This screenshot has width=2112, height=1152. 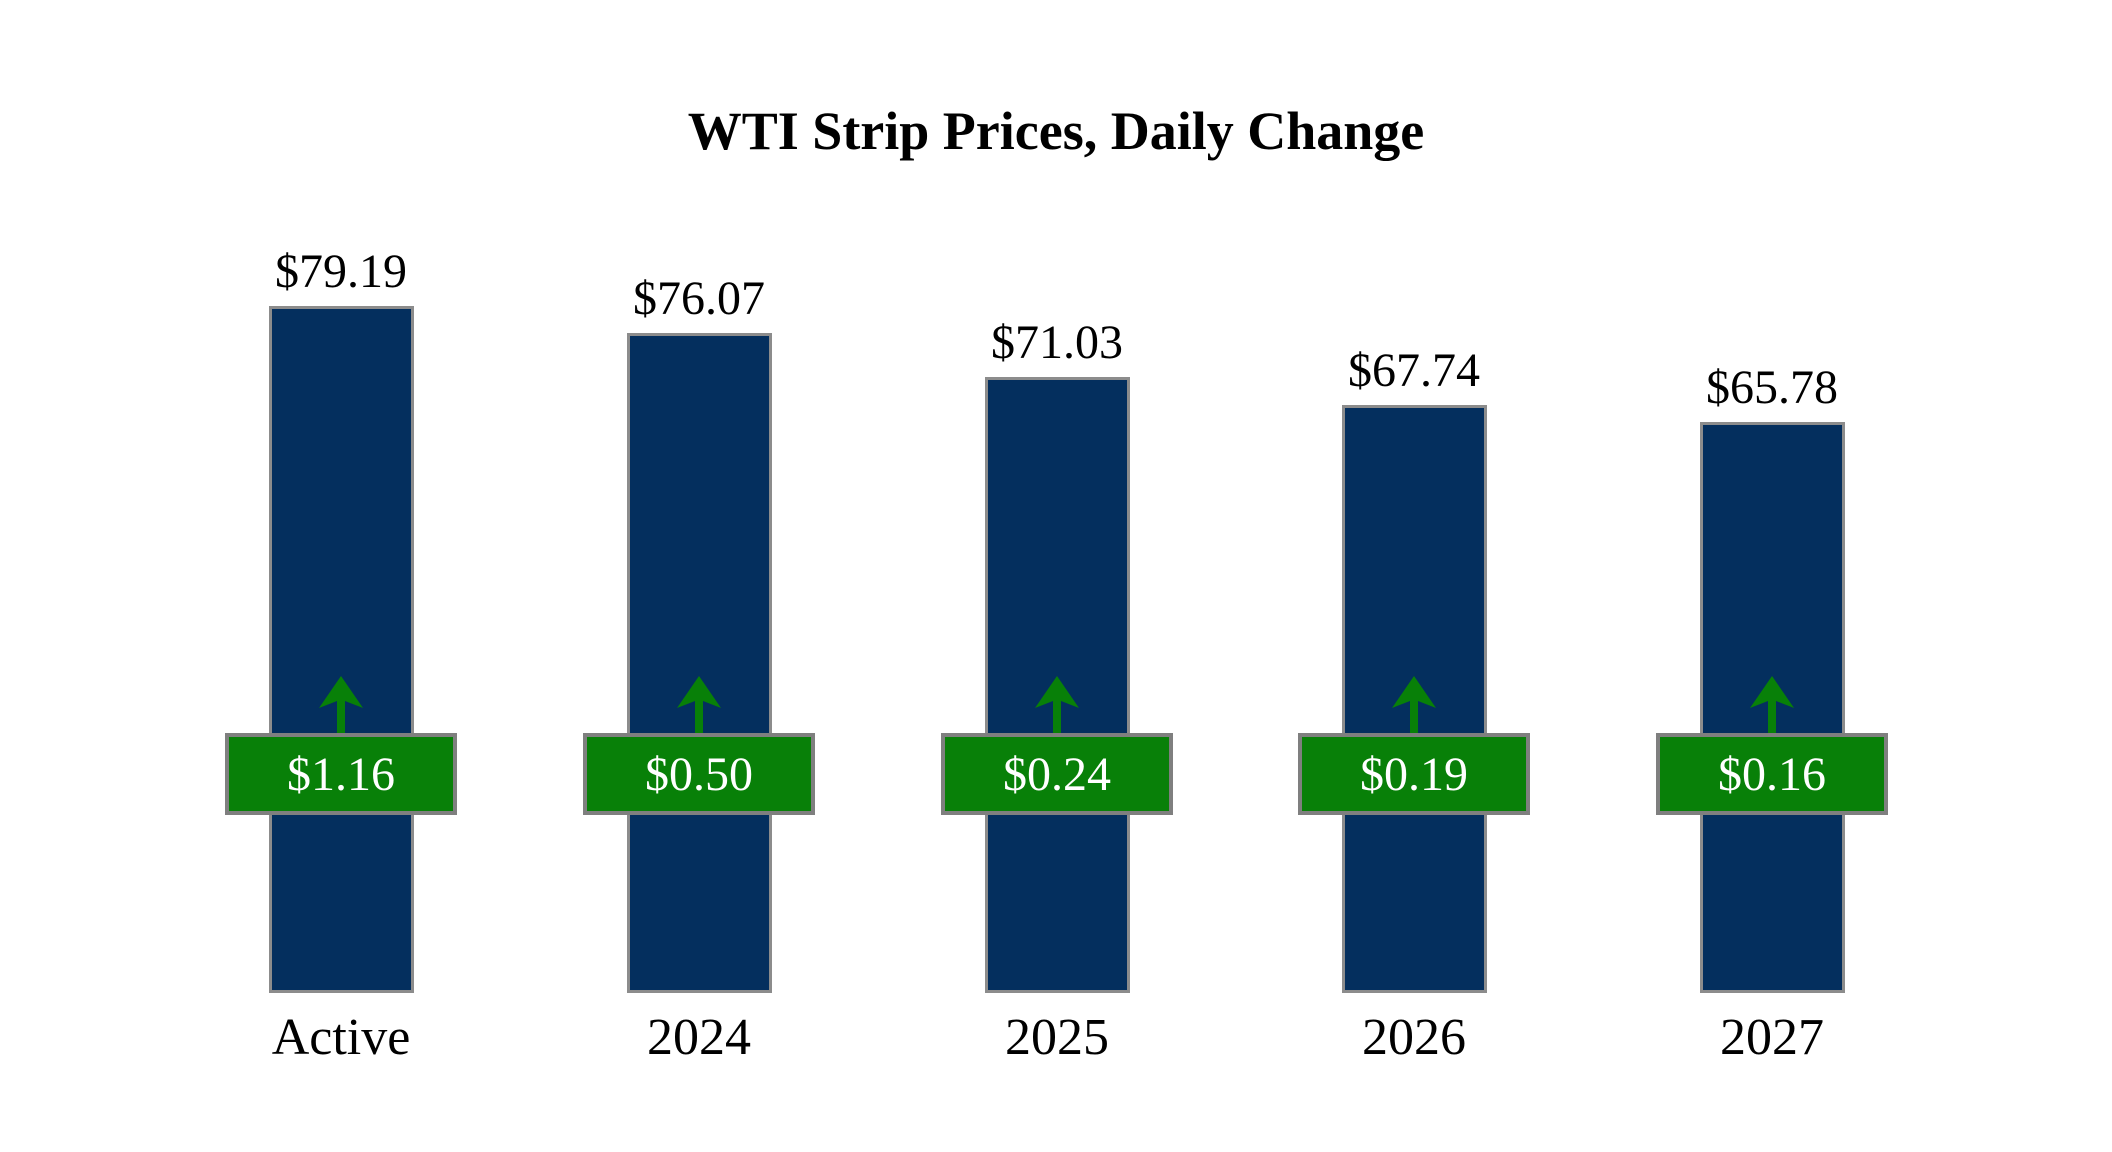 What do you see at coordinates (1057, 1037) in the screenshot?
I see `category-label: 2025` at bounding box center [1057, 1037].